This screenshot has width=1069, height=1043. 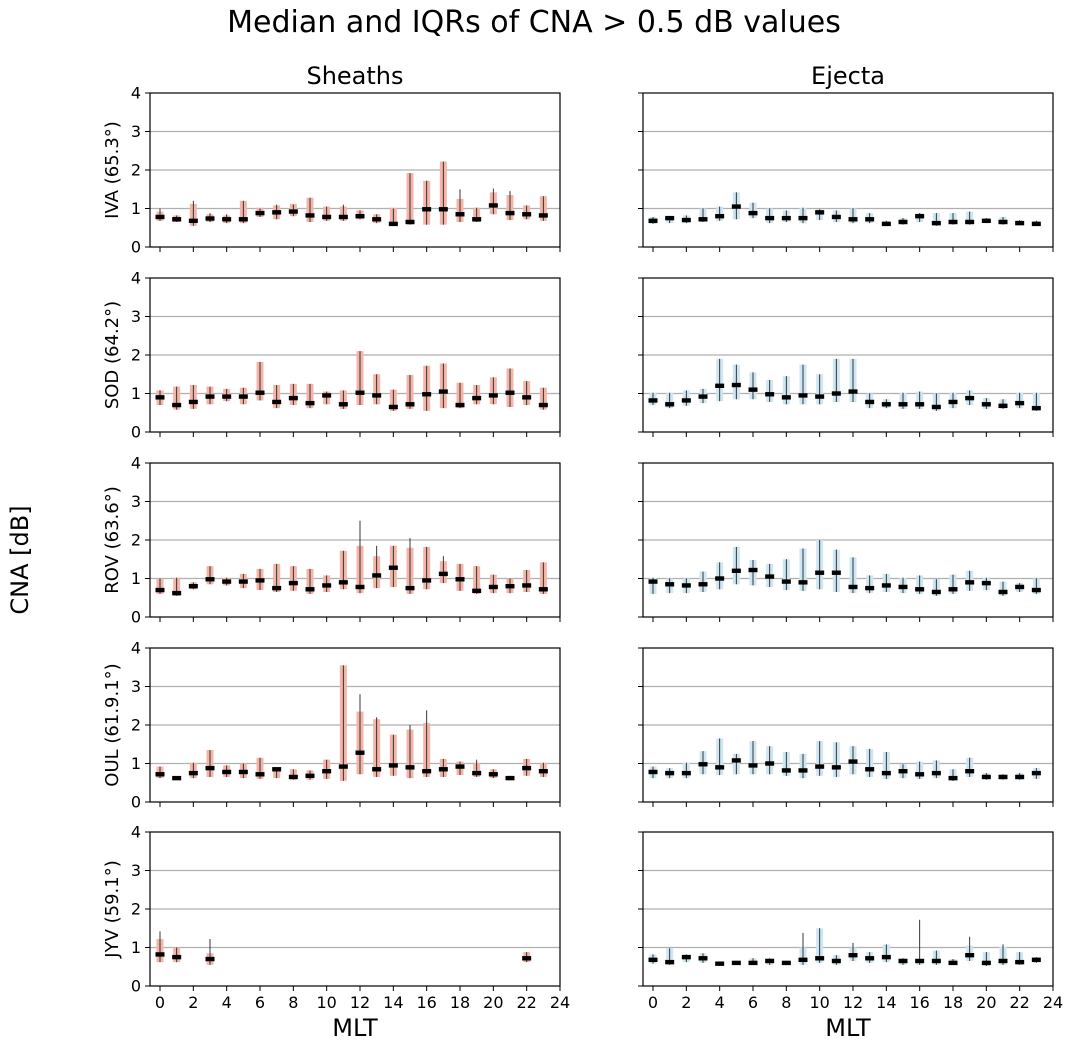 I want to click on panel-iva-sheaths: 0 1 2 3 4 IVA (65.3°), so click(x=331, y=170).